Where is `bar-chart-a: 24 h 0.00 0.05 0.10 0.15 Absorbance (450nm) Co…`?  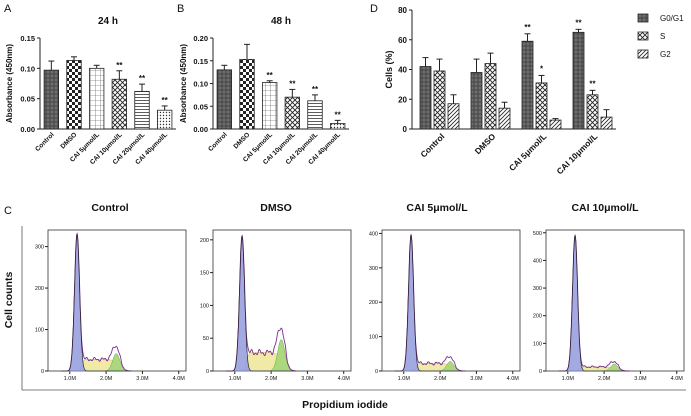
bar-chart-a: 24 h 0.00 0.05 0.10 0.15 Absorbance (450nm) Co… is located at coordinates (90, 91).